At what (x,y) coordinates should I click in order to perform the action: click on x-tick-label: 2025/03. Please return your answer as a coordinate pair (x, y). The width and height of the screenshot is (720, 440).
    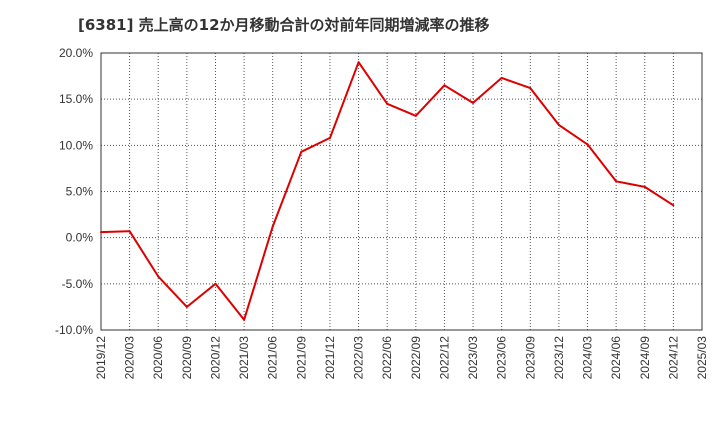
    Looking at the image, I should click on (702, 358).